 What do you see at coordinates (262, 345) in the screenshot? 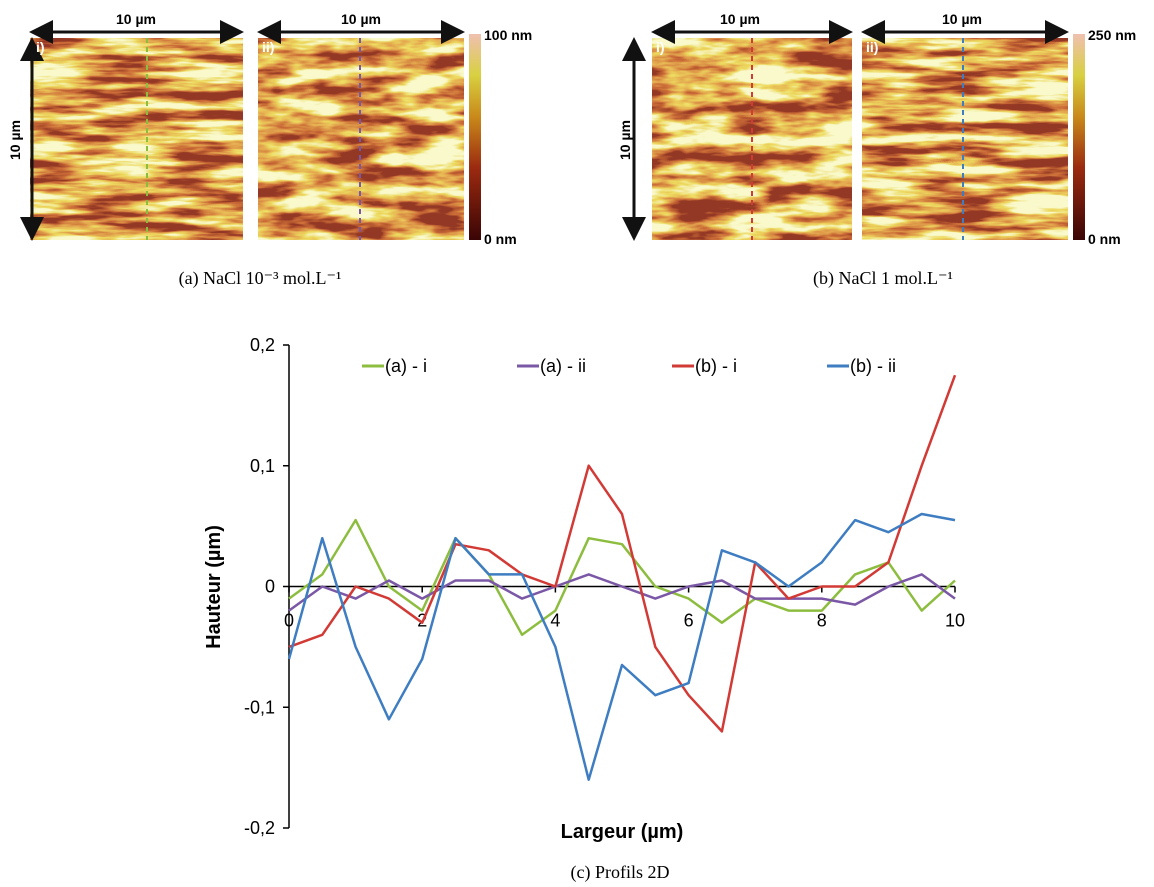
I see `y-tick-label: 0,2` at bounding box center [262, 345].